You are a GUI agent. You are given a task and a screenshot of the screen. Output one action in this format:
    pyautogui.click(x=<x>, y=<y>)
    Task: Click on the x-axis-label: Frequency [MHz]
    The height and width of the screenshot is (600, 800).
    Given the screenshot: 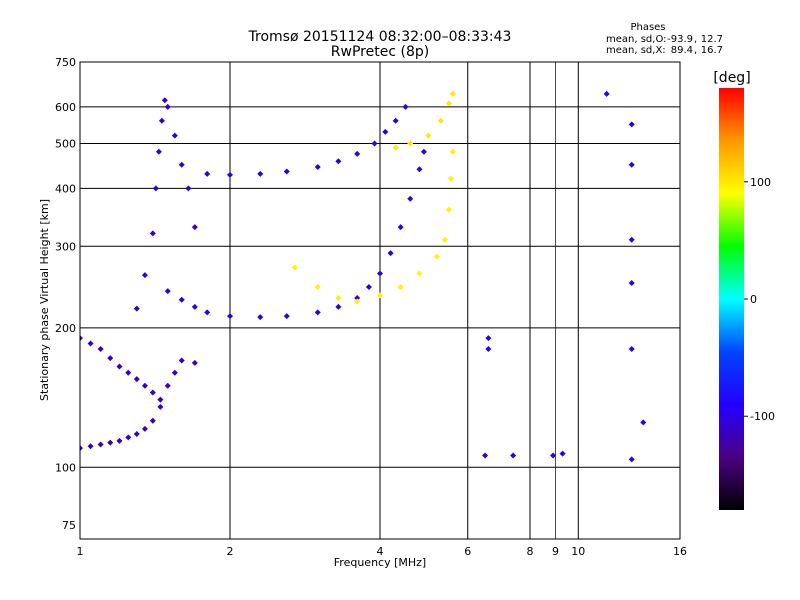 What is the action you would take?
    pyautogui.click(x=380, y=562)
    